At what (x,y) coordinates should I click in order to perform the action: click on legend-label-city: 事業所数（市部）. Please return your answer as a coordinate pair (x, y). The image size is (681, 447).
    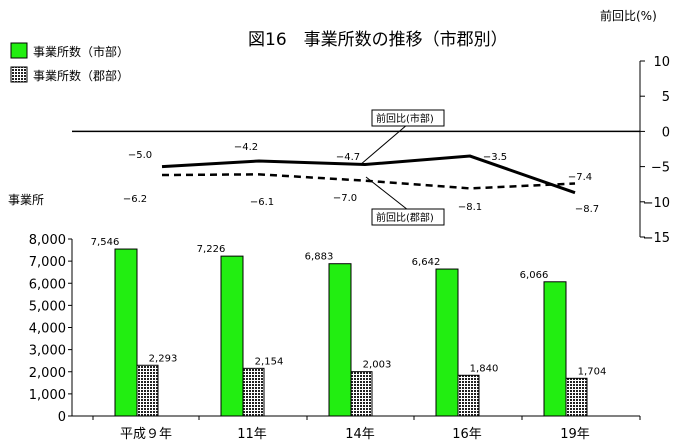
    Looking at the image, I should click on (81, 51).